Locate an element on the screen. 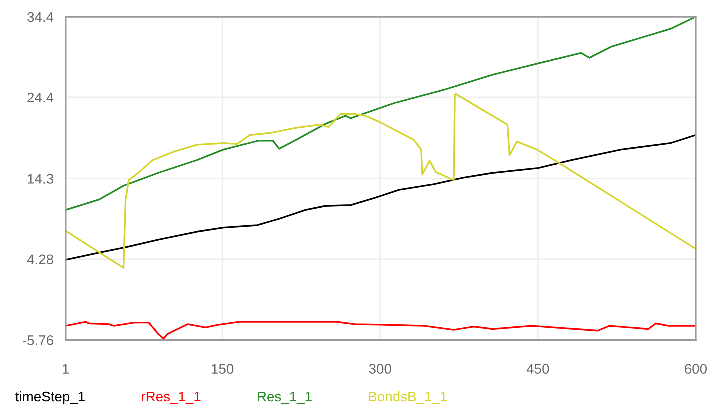  x-tick-label: 1 is located at coordinates (66, 369).